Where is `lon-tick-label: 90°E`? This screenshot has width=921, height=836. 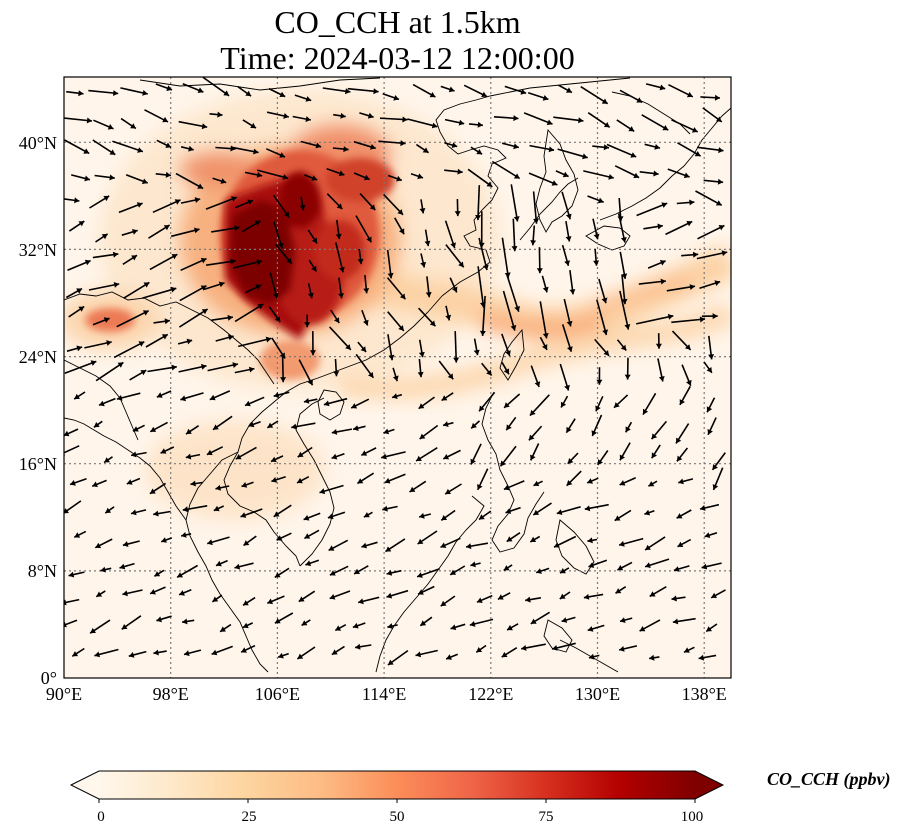
lon-tick-label: 90°E is located at coordinates (64, 694).